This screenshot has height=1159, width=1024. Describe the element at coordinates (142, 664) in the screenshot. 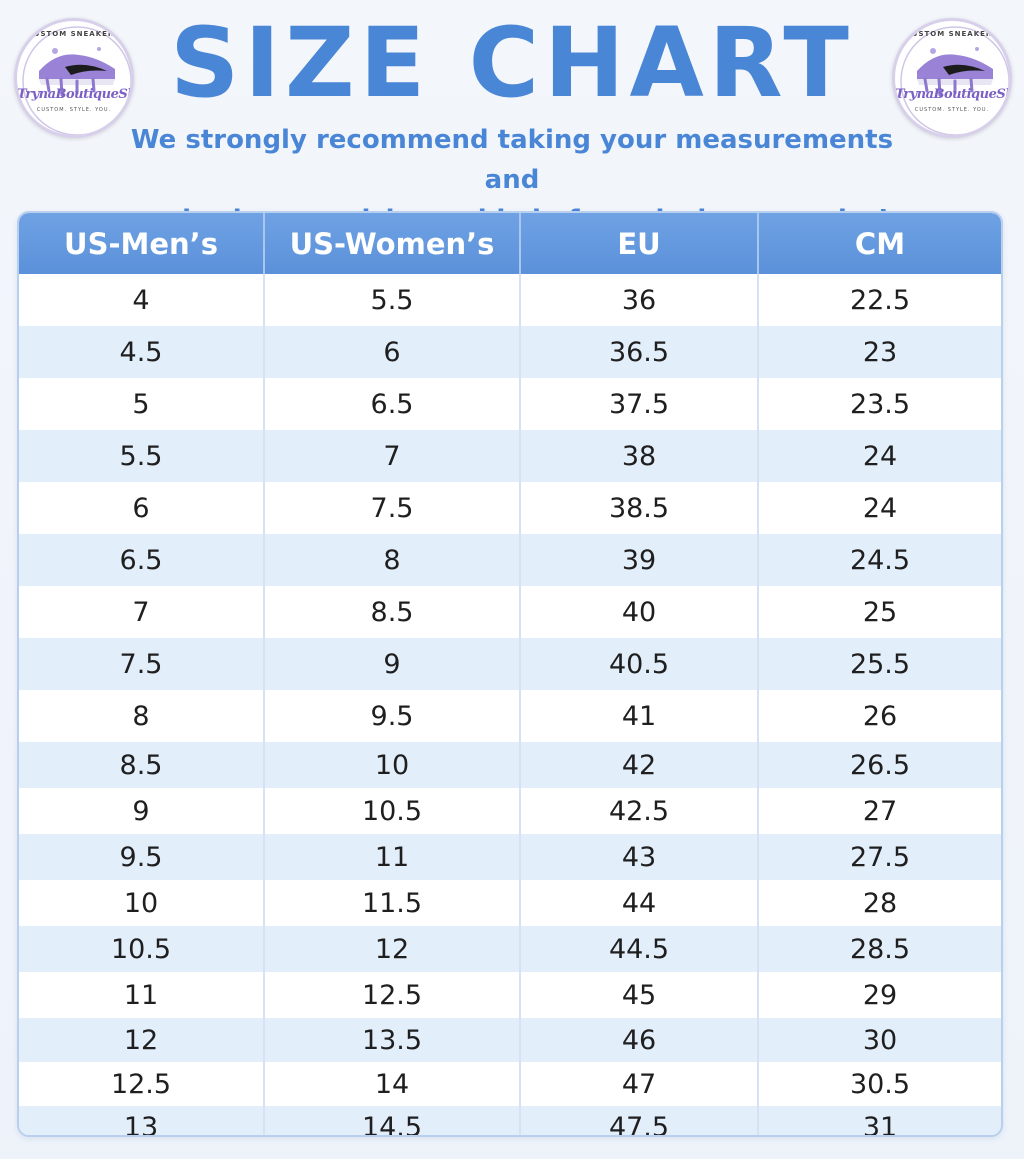

I see `cell-us-men: 7.5` at that location.